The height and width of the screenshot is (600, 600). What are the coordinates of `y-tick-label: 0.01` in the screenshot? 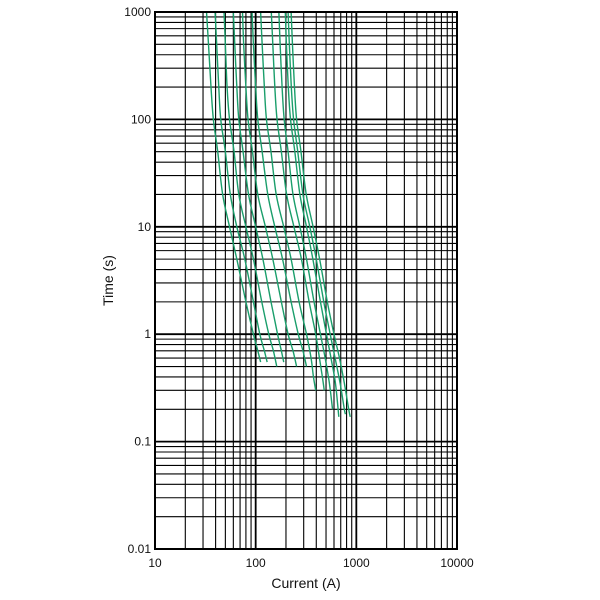 It's located at (140, 549).